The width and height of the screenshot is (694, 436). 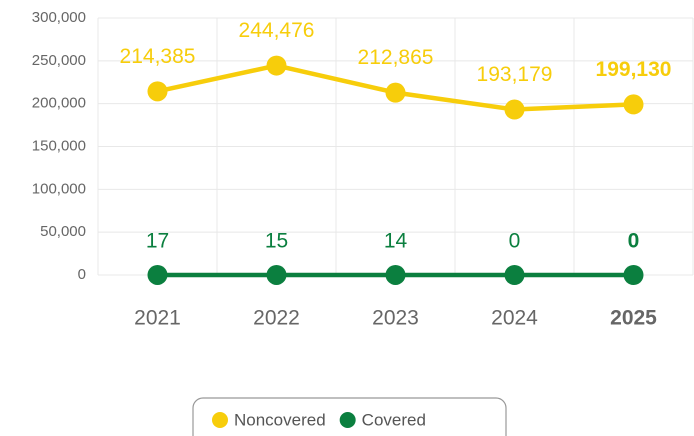 I want to click on data-label: 199,130, so click(x=634, y=69).